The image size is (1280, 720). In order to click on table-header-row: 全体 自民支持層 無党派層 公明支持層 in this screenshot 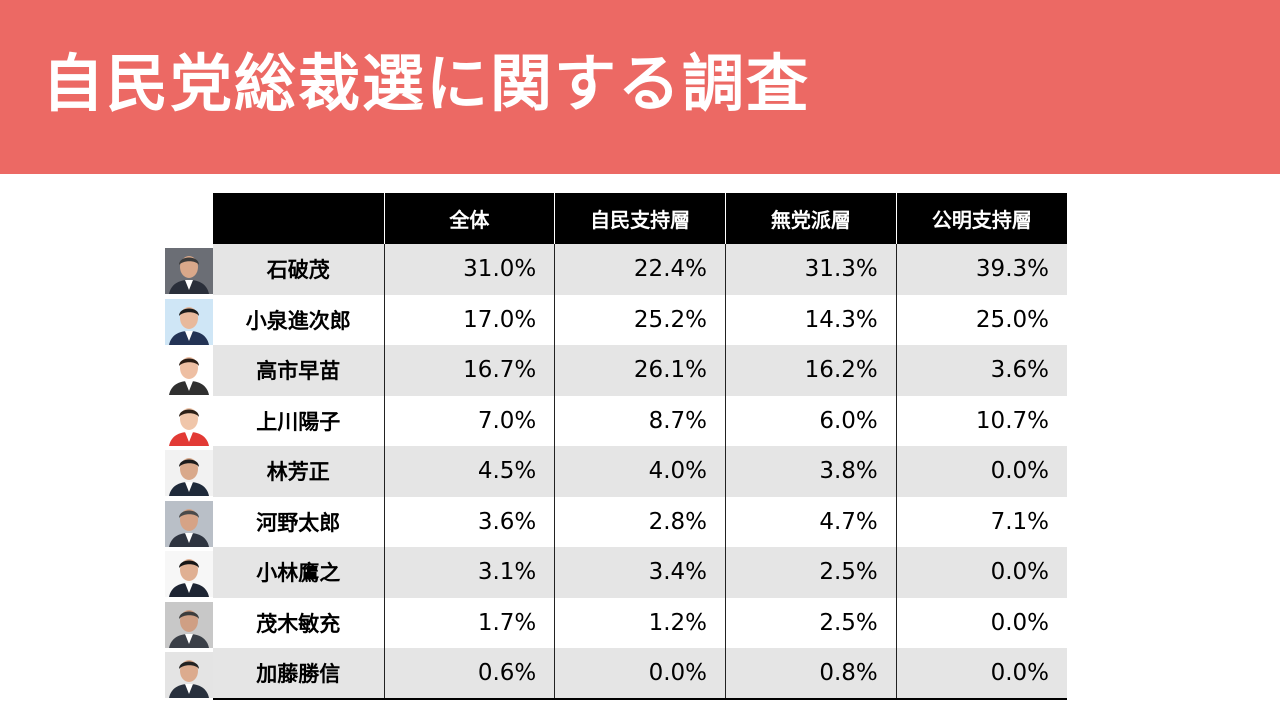, I will do `click(640, 218)`.